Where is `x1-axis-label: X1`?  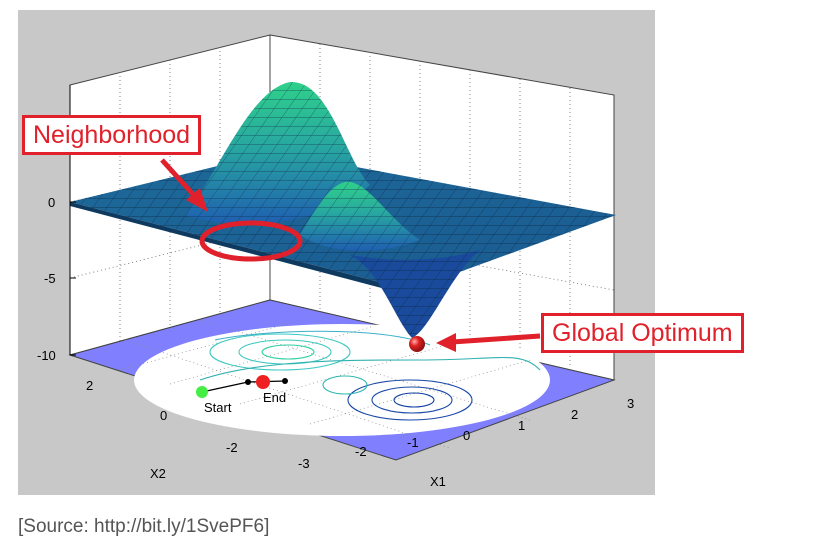
x1-axis-label: X1 is located at coordinates (438, 481).